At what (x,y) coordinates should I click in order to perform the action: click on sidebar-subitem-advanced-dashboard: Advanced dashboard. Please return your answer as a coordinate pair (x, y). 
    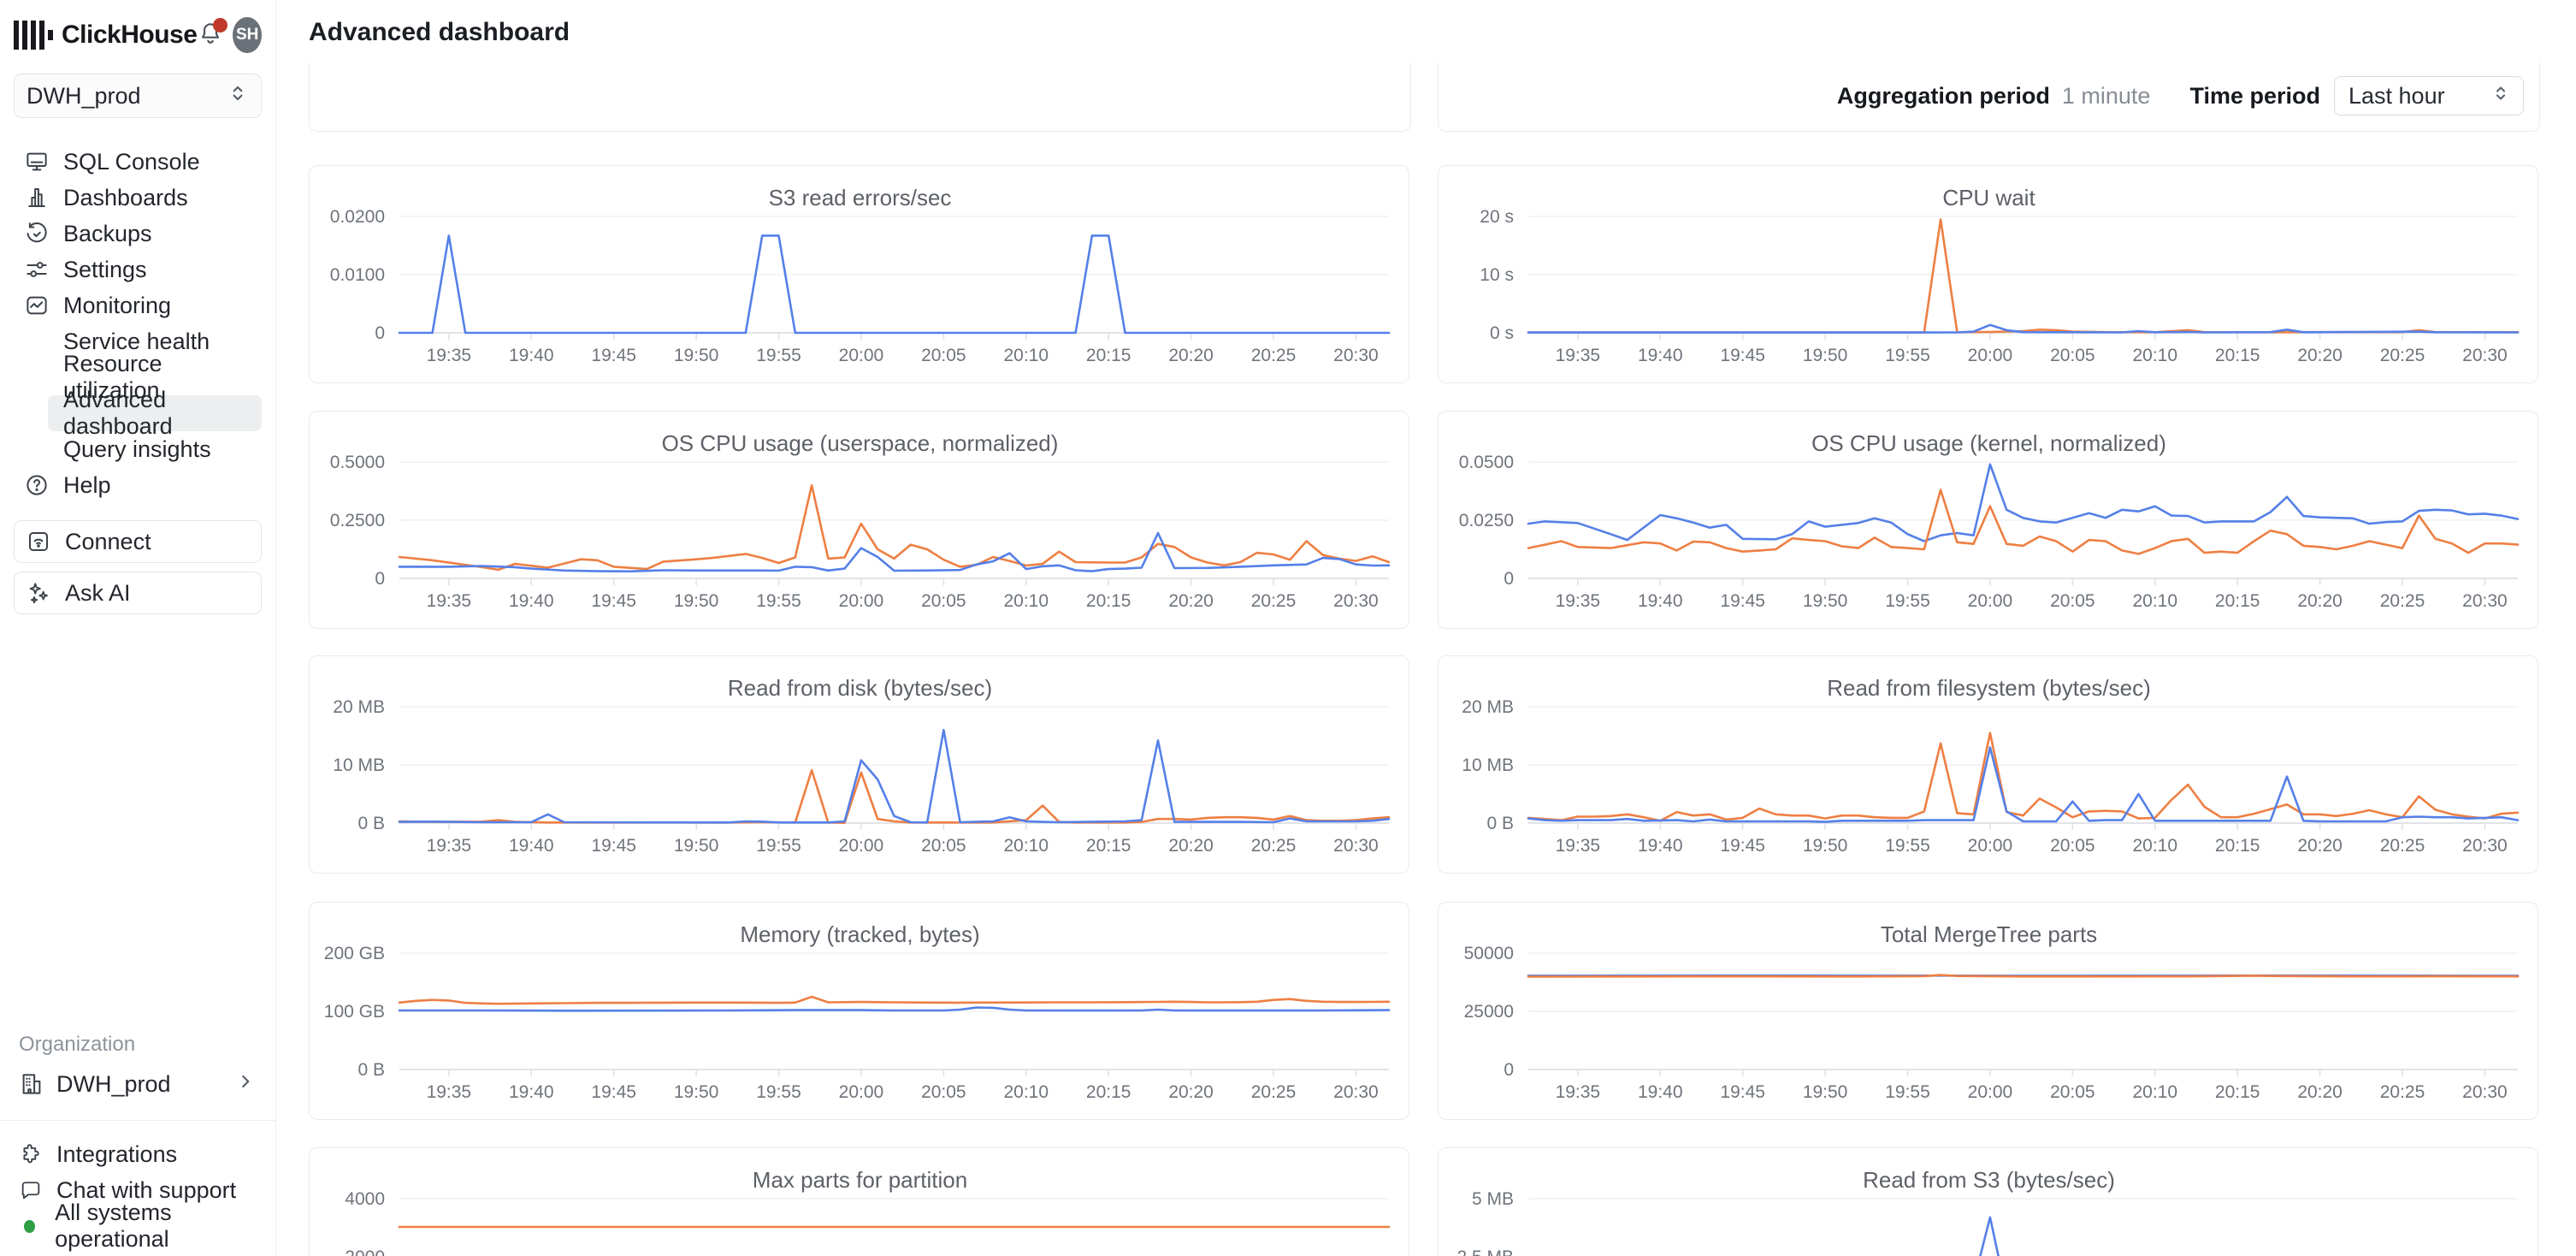
    Looking at the image, I should click on (155, 413).